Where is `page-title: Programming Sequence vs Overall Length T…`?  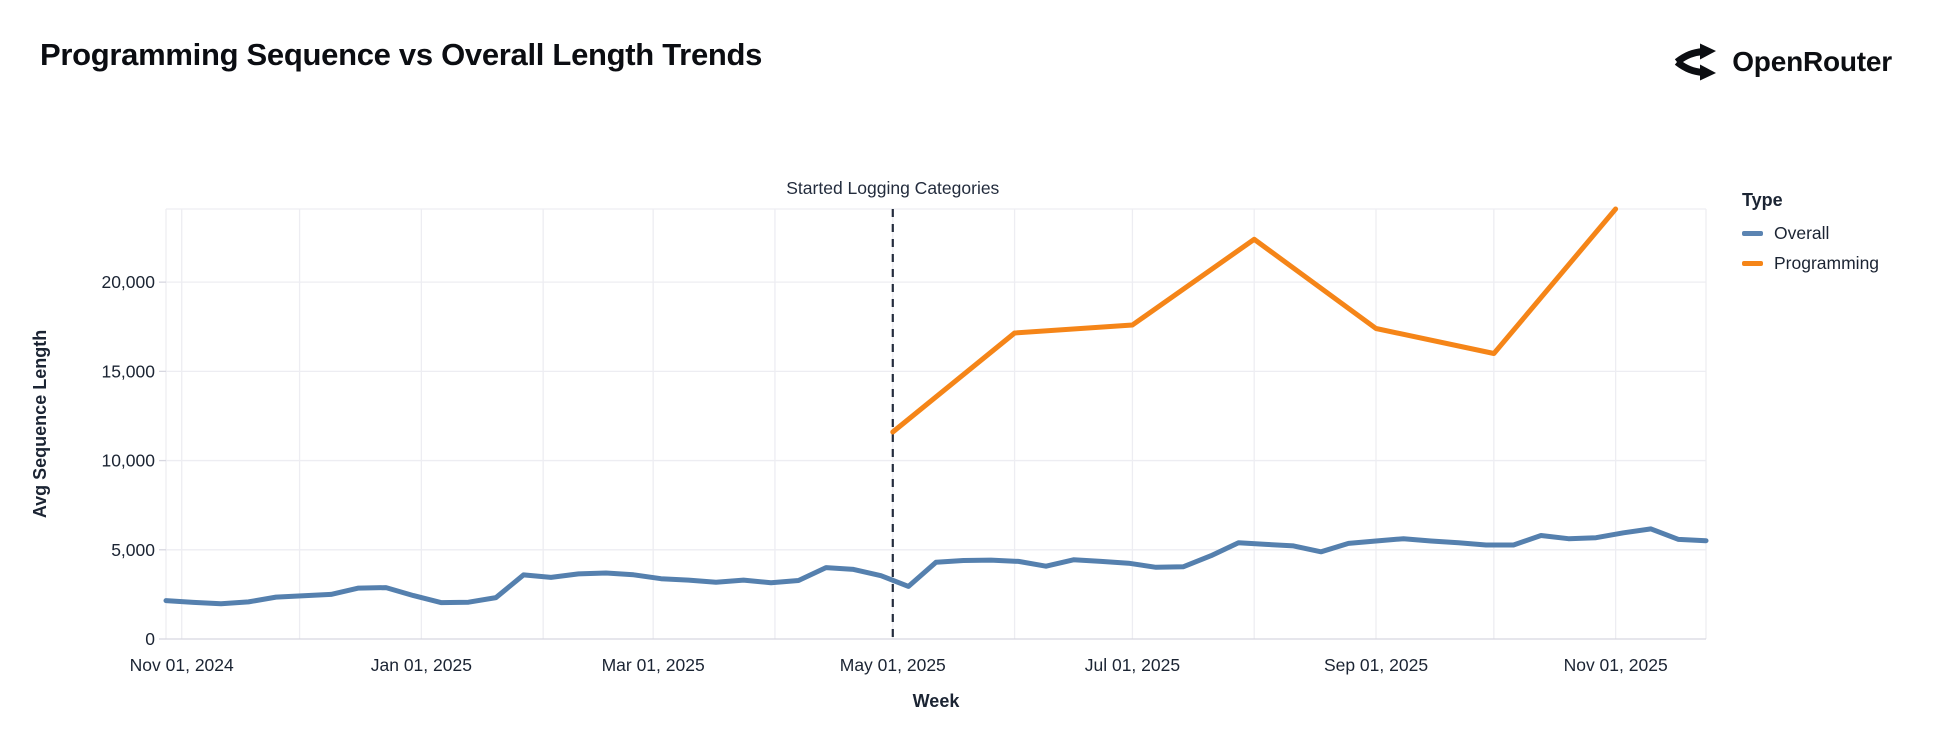
page-title: Programming Sequence vs Overall Length T… is located at coordinates (401, 54).